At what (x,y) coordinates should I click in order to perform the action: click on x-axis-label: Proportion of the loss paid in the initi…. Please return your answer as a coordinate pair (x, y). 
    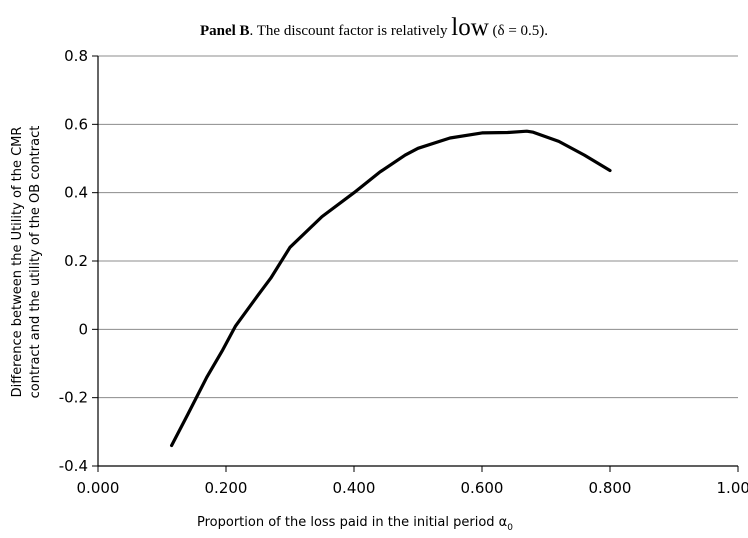
    Looking at the image, I should click on (355, 524).